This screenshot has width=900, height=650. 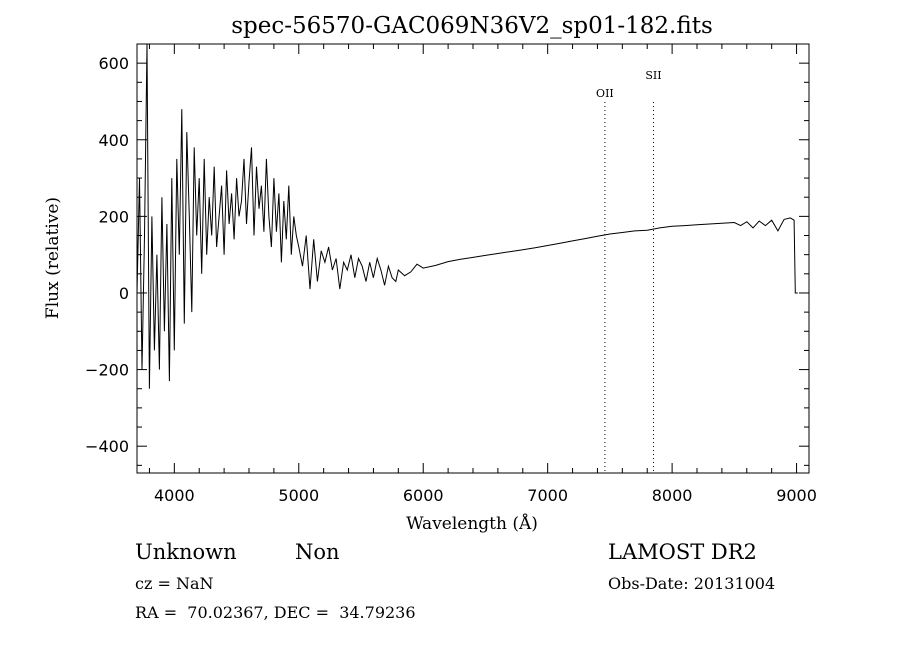 What do you see at coordinates (796, 495) in the screenshot?
I see `x-tick-label: 9000` at bounding box center [796, 495].